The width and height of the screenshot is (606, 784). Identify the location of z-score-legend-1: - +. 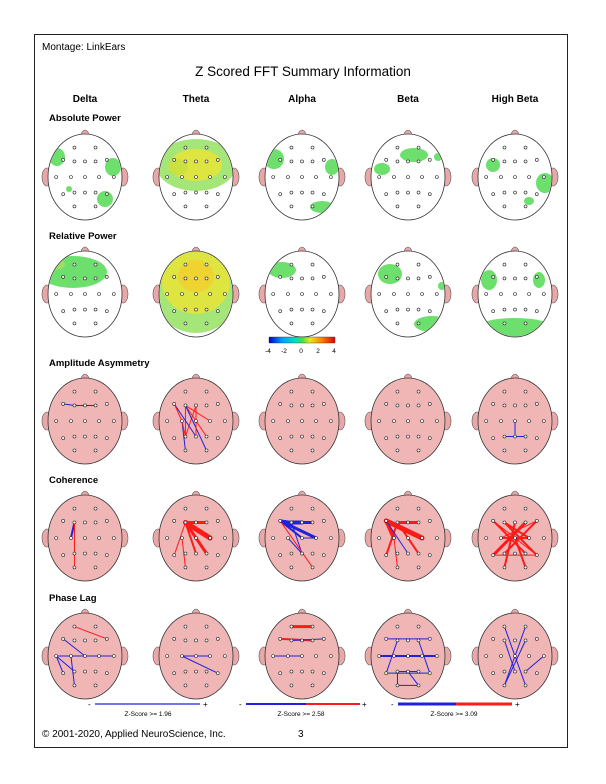
(148, 704).